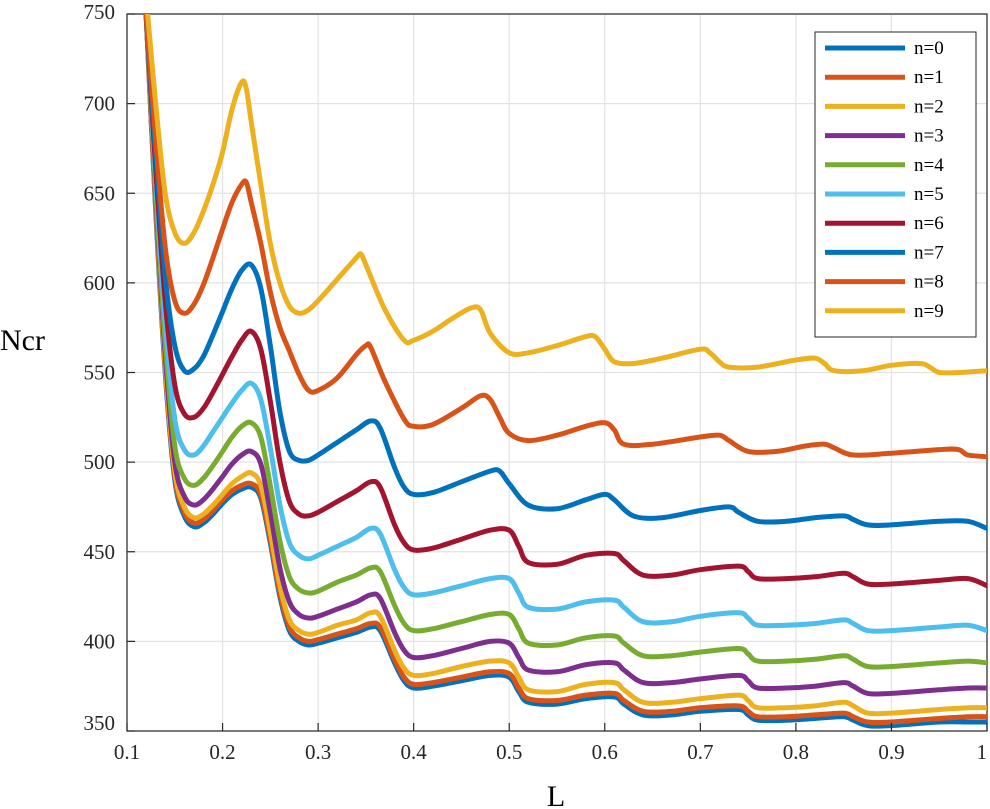 The width and height of the screenshot is (990, 809). What do you see at coordinates (891, 752) in the screenshot?
I see `x-tick-label: 0.9` at bounding box center [891, 752].